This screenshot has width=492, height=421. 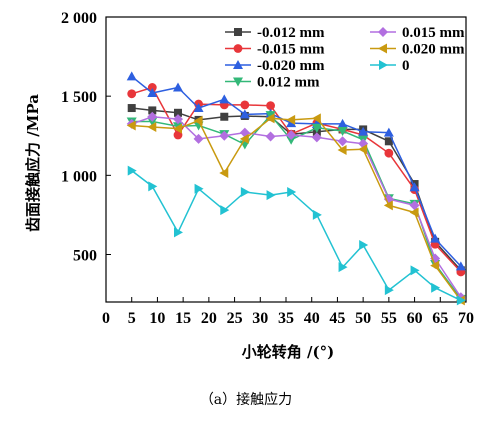 What do you see at coordinates (337, 318) in the screenshot?
I see `x-tick-label: 45` at bounding box center [337, 318].